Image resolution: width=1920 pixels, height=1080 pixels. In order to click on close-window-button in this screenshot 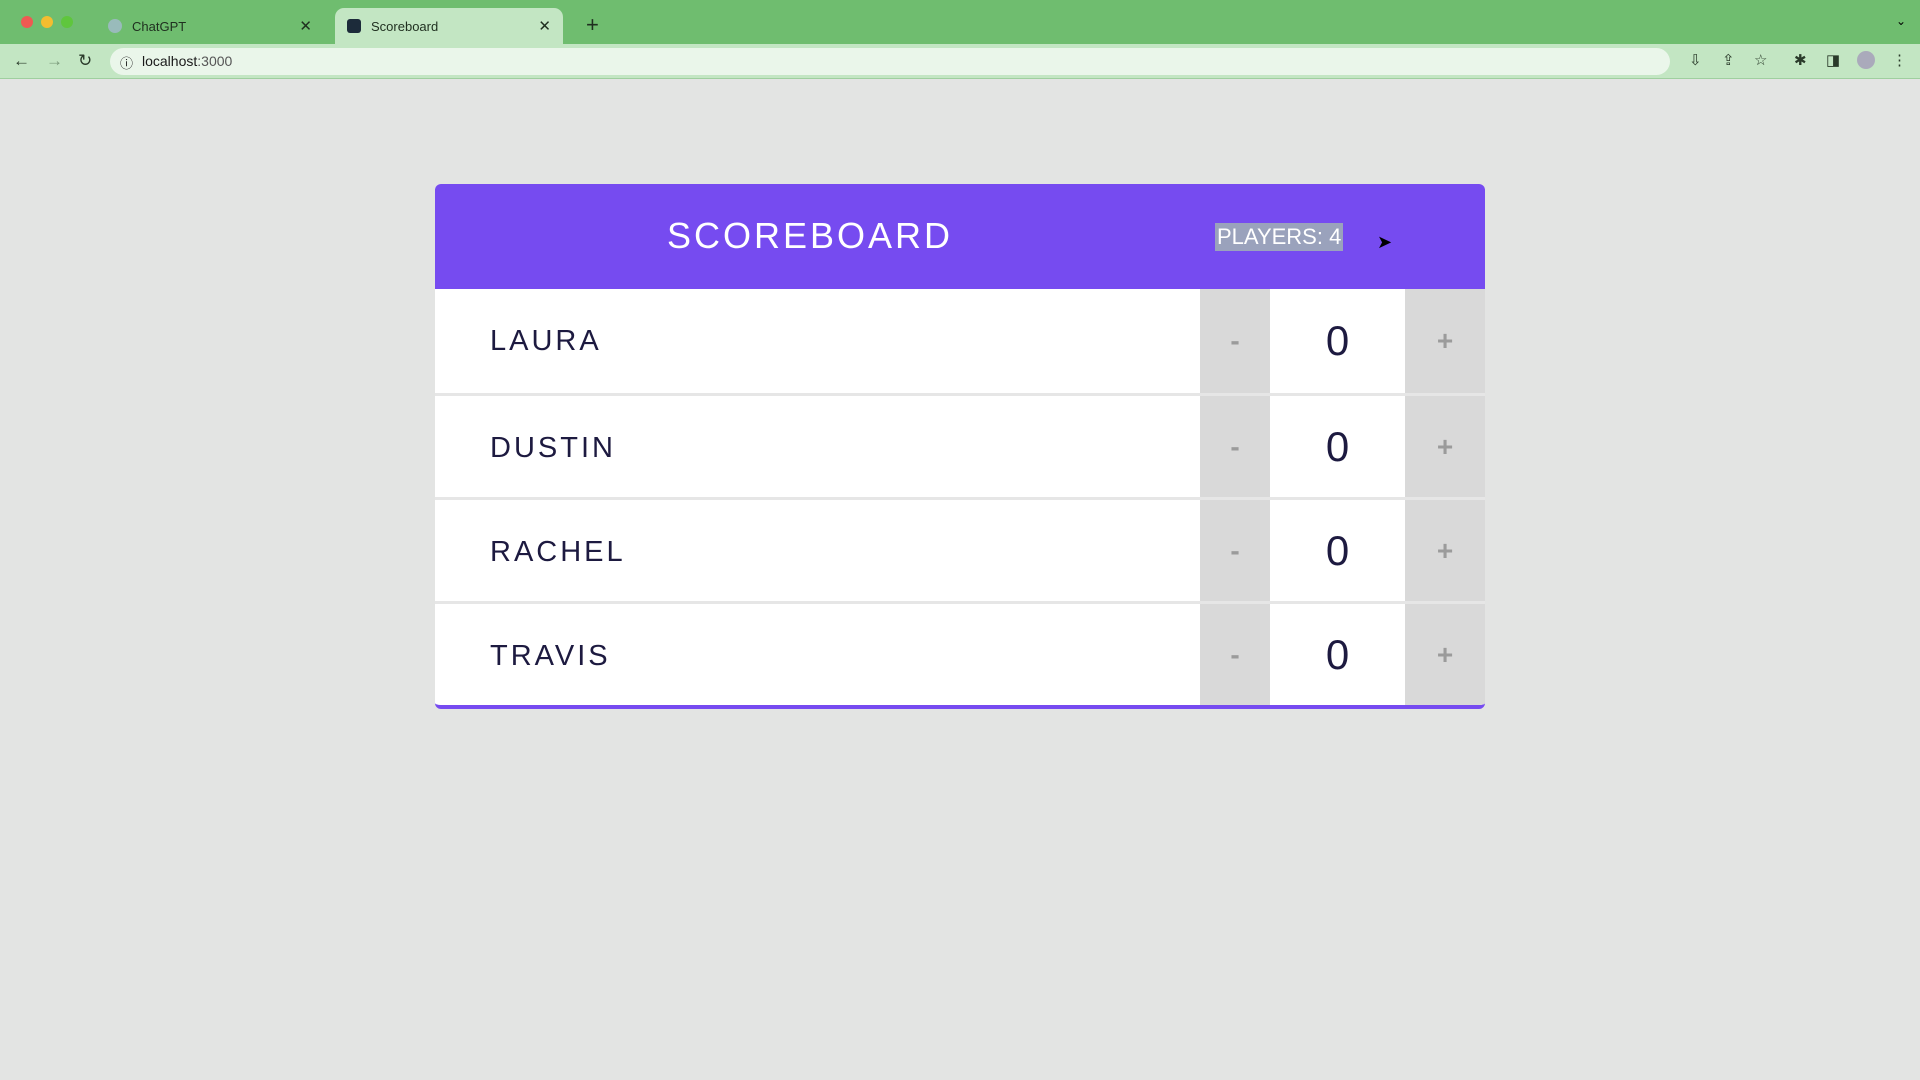, I will do `click(27, 22)`.